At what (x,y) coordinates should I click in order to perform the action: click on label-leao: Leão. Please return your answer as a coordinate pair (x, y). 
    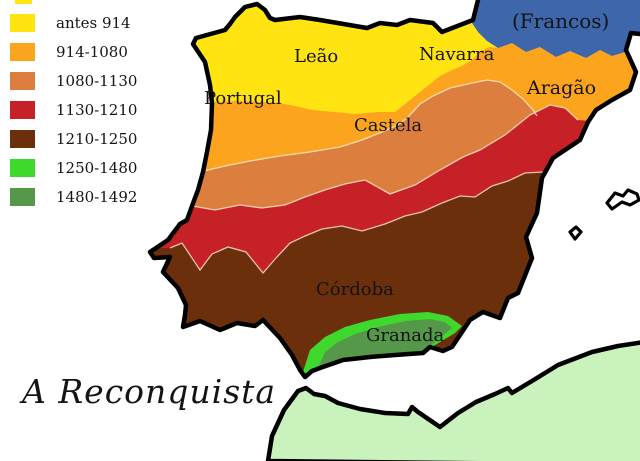
    Looking at the image, I should click on (316, 56).